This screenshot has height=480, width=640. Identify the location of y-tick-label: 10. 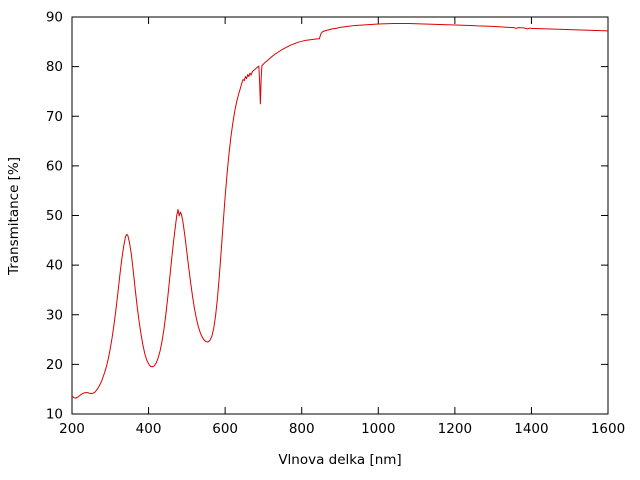
(54, 415).